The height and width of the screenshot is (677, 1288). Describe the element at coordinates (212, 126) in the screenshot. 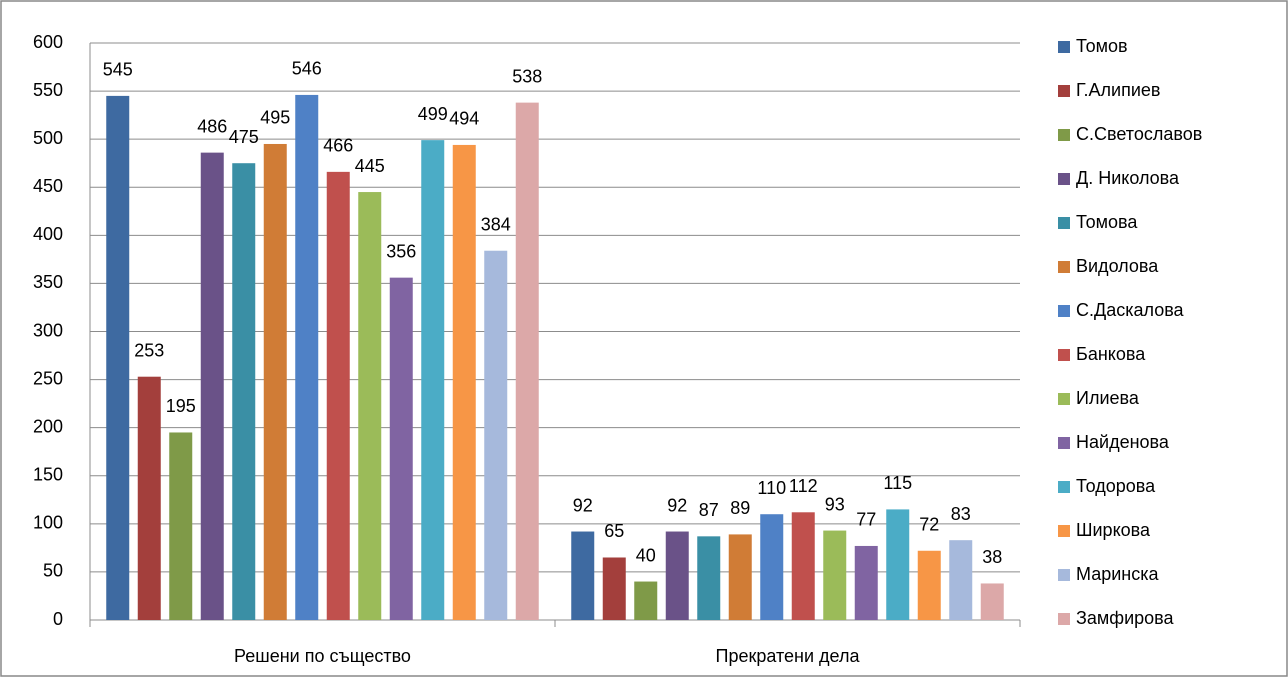

I see `data-label: 486` at that location.